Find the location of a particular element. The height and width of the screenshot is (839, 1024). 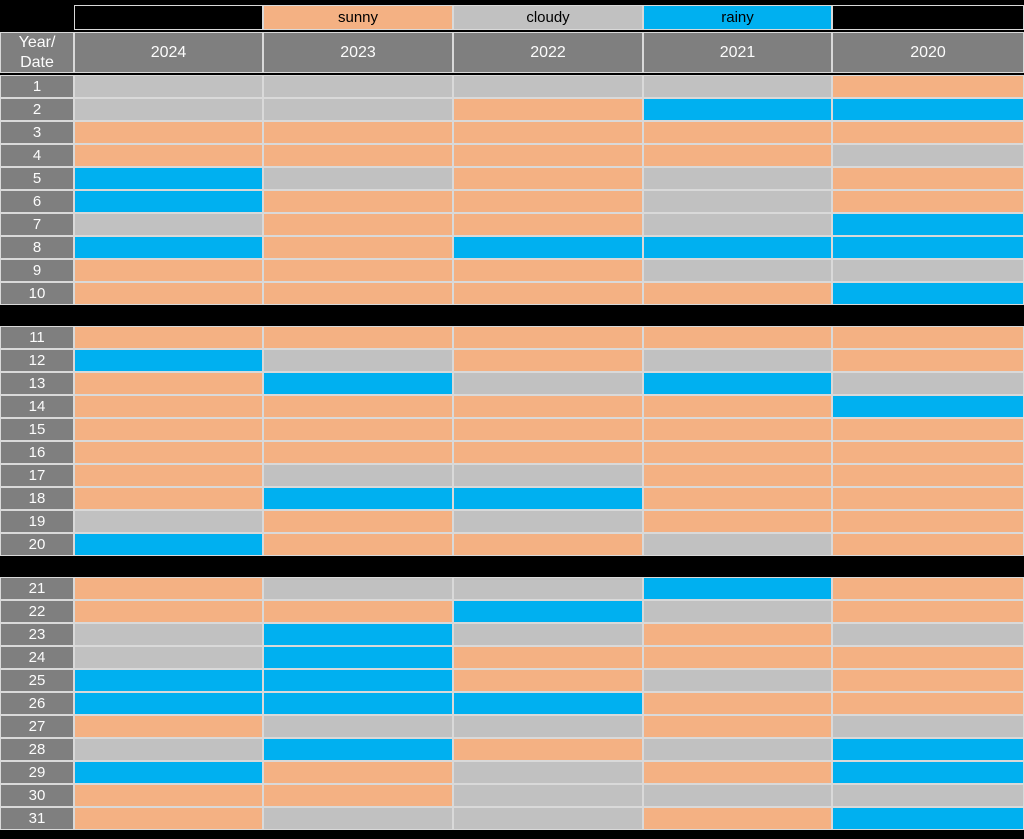

table-row: 2 is located at coordinates (512, 109).